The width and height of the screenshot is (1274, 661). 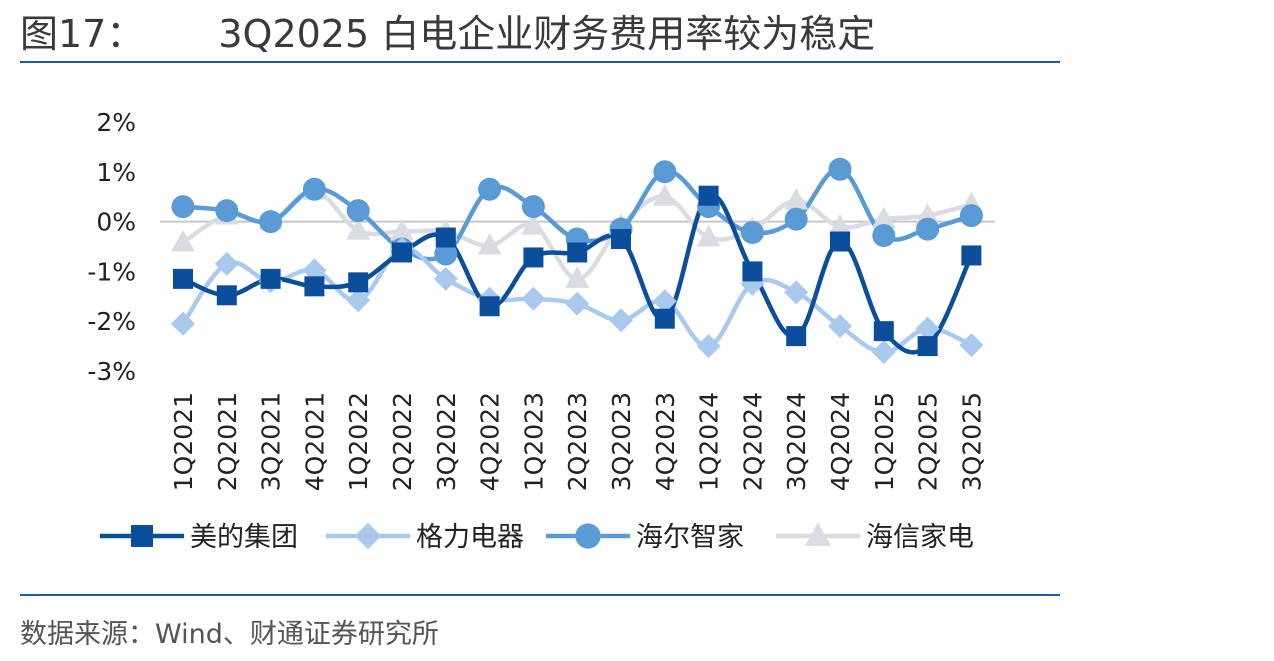 What do you see at coordinates (446, 441) in the screenshot?
I see `x-tick-label: 3Q2022` at bounding box center [446, 441].